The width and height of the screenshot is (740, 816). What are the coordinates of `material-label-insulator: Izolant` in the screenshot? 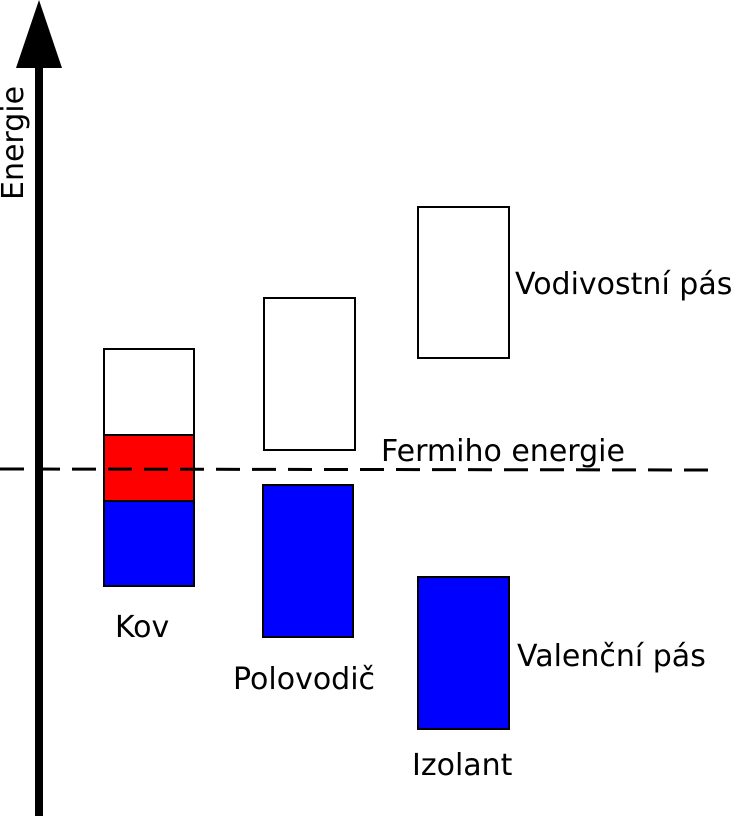 It's located at (462, 765).